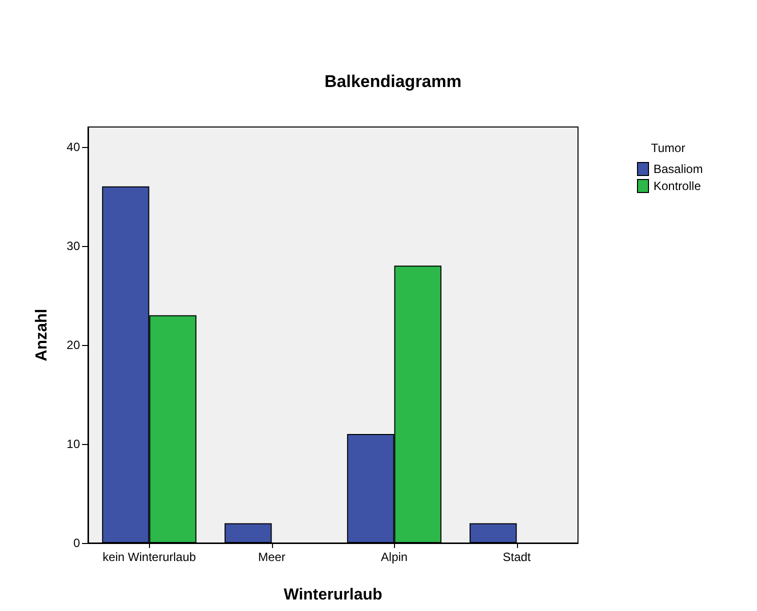 The height and width of the screenshot is (611, 757). What do you see at coordinates (76, 543) in the screenshot?
I see `y-tick-label: 0` at bounding box center [76, 543].